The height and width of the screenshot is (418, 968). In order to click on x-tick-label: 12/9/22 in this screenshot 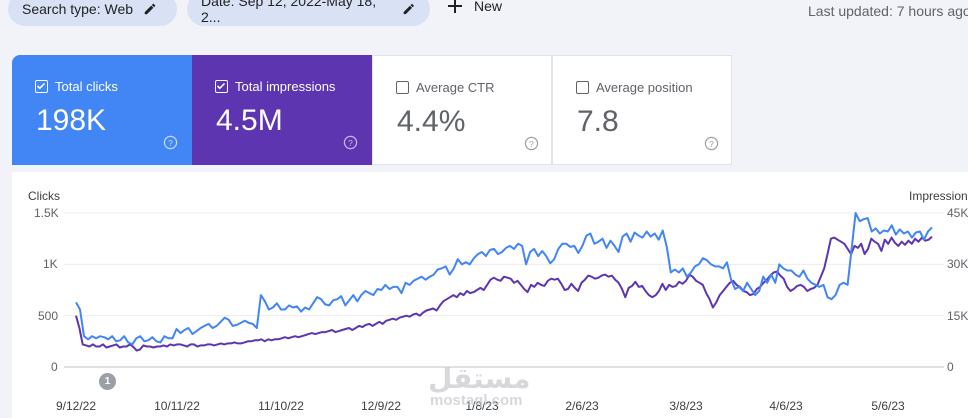, I will do `click(381, 406)`.